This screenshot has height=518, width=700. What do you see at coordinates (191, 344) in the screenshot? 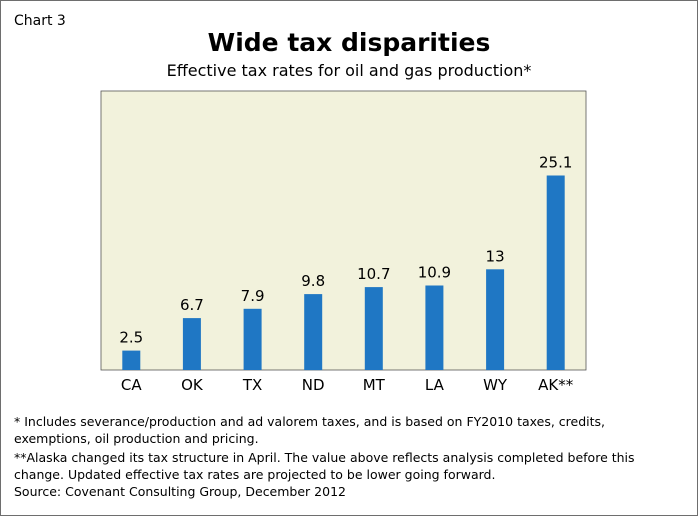
I see `bar-ok` at bounding box center [191, 344].